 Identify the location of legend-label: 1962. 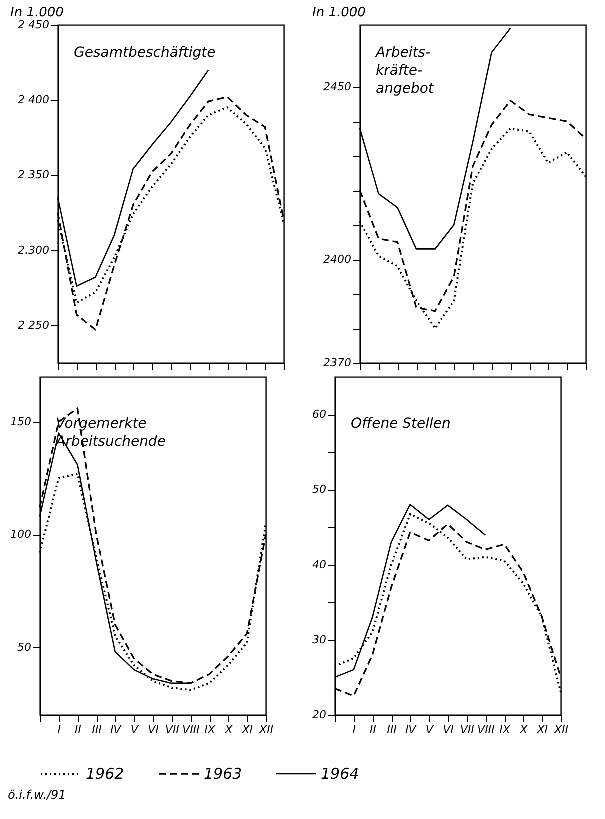
(105, 774).